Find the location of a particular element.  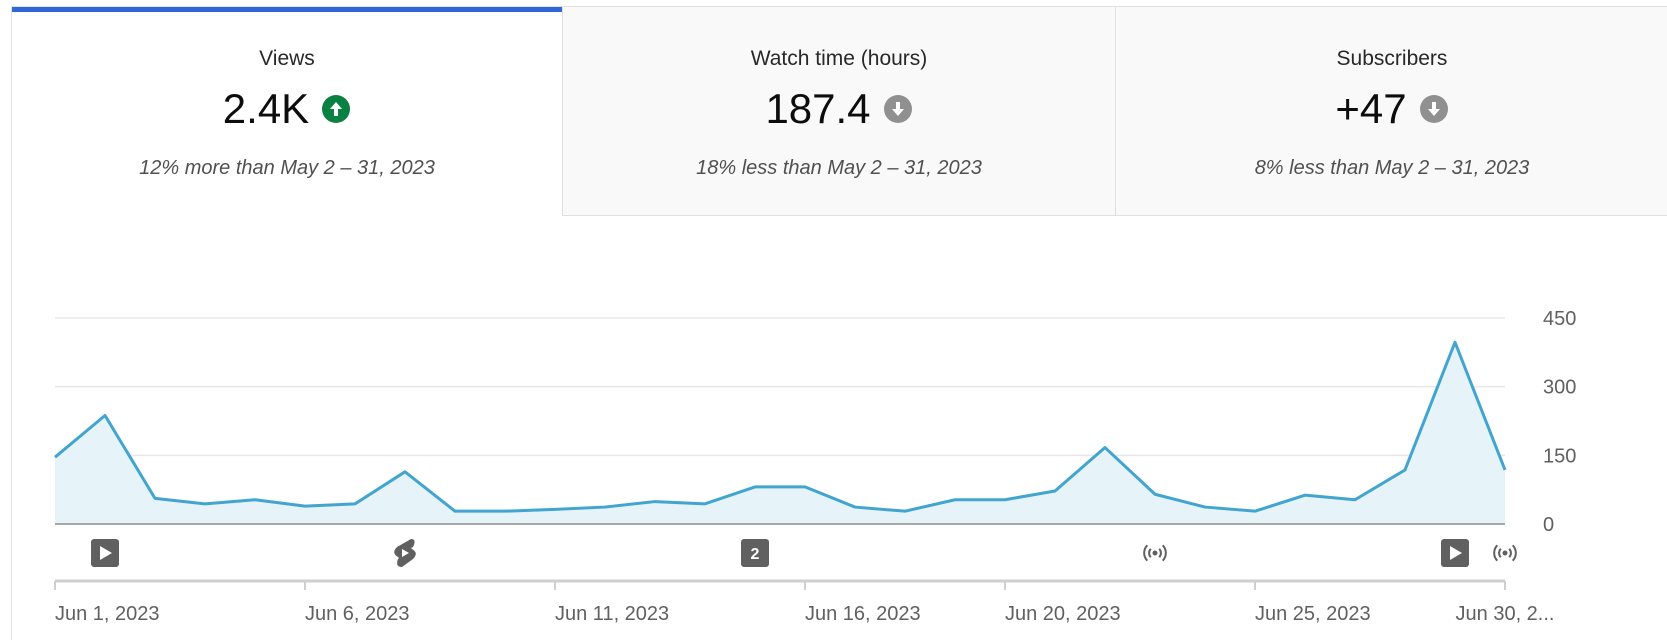

x-tick-label: Jun 11, 2023 is located at coordinates (612, 614).